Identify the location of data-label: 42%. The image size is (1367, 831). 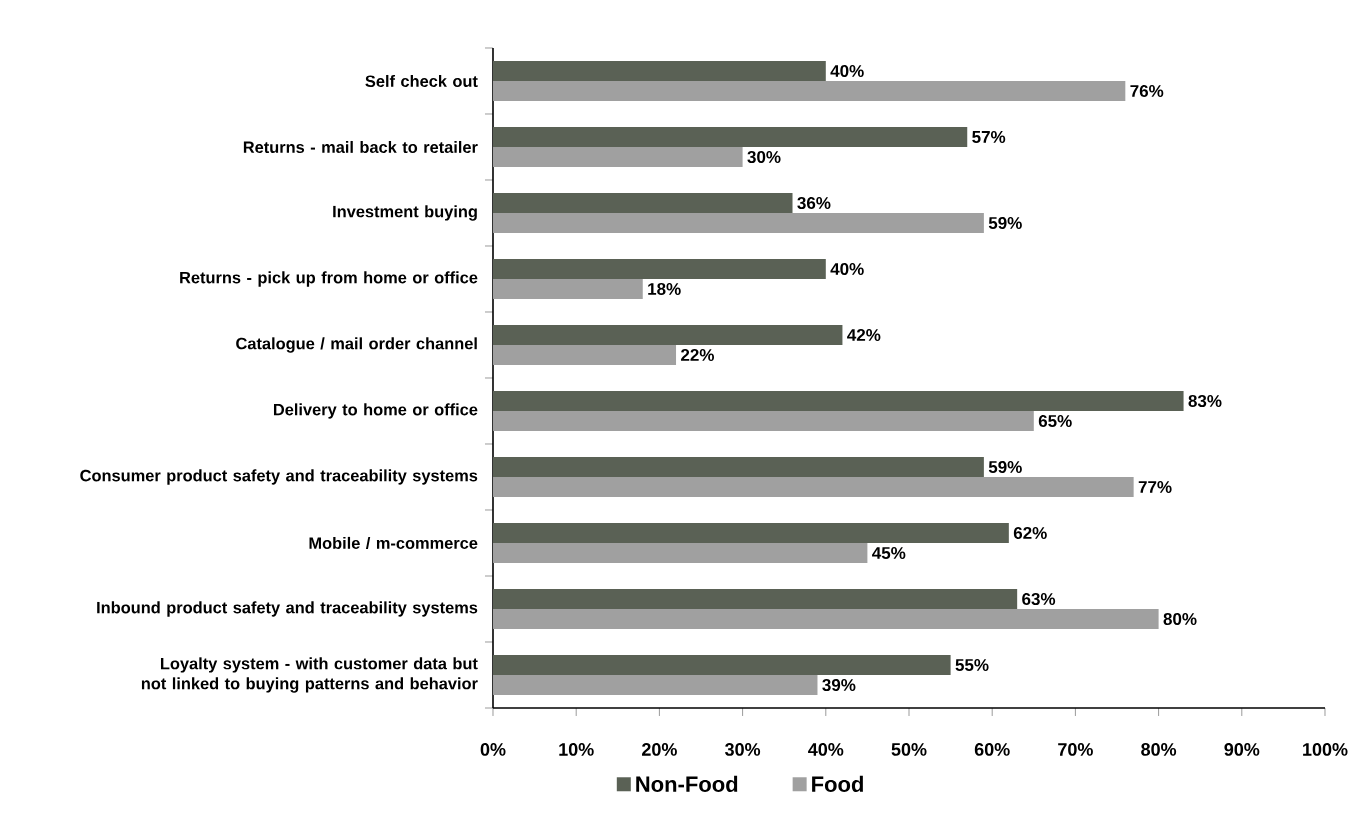
(864, 335).